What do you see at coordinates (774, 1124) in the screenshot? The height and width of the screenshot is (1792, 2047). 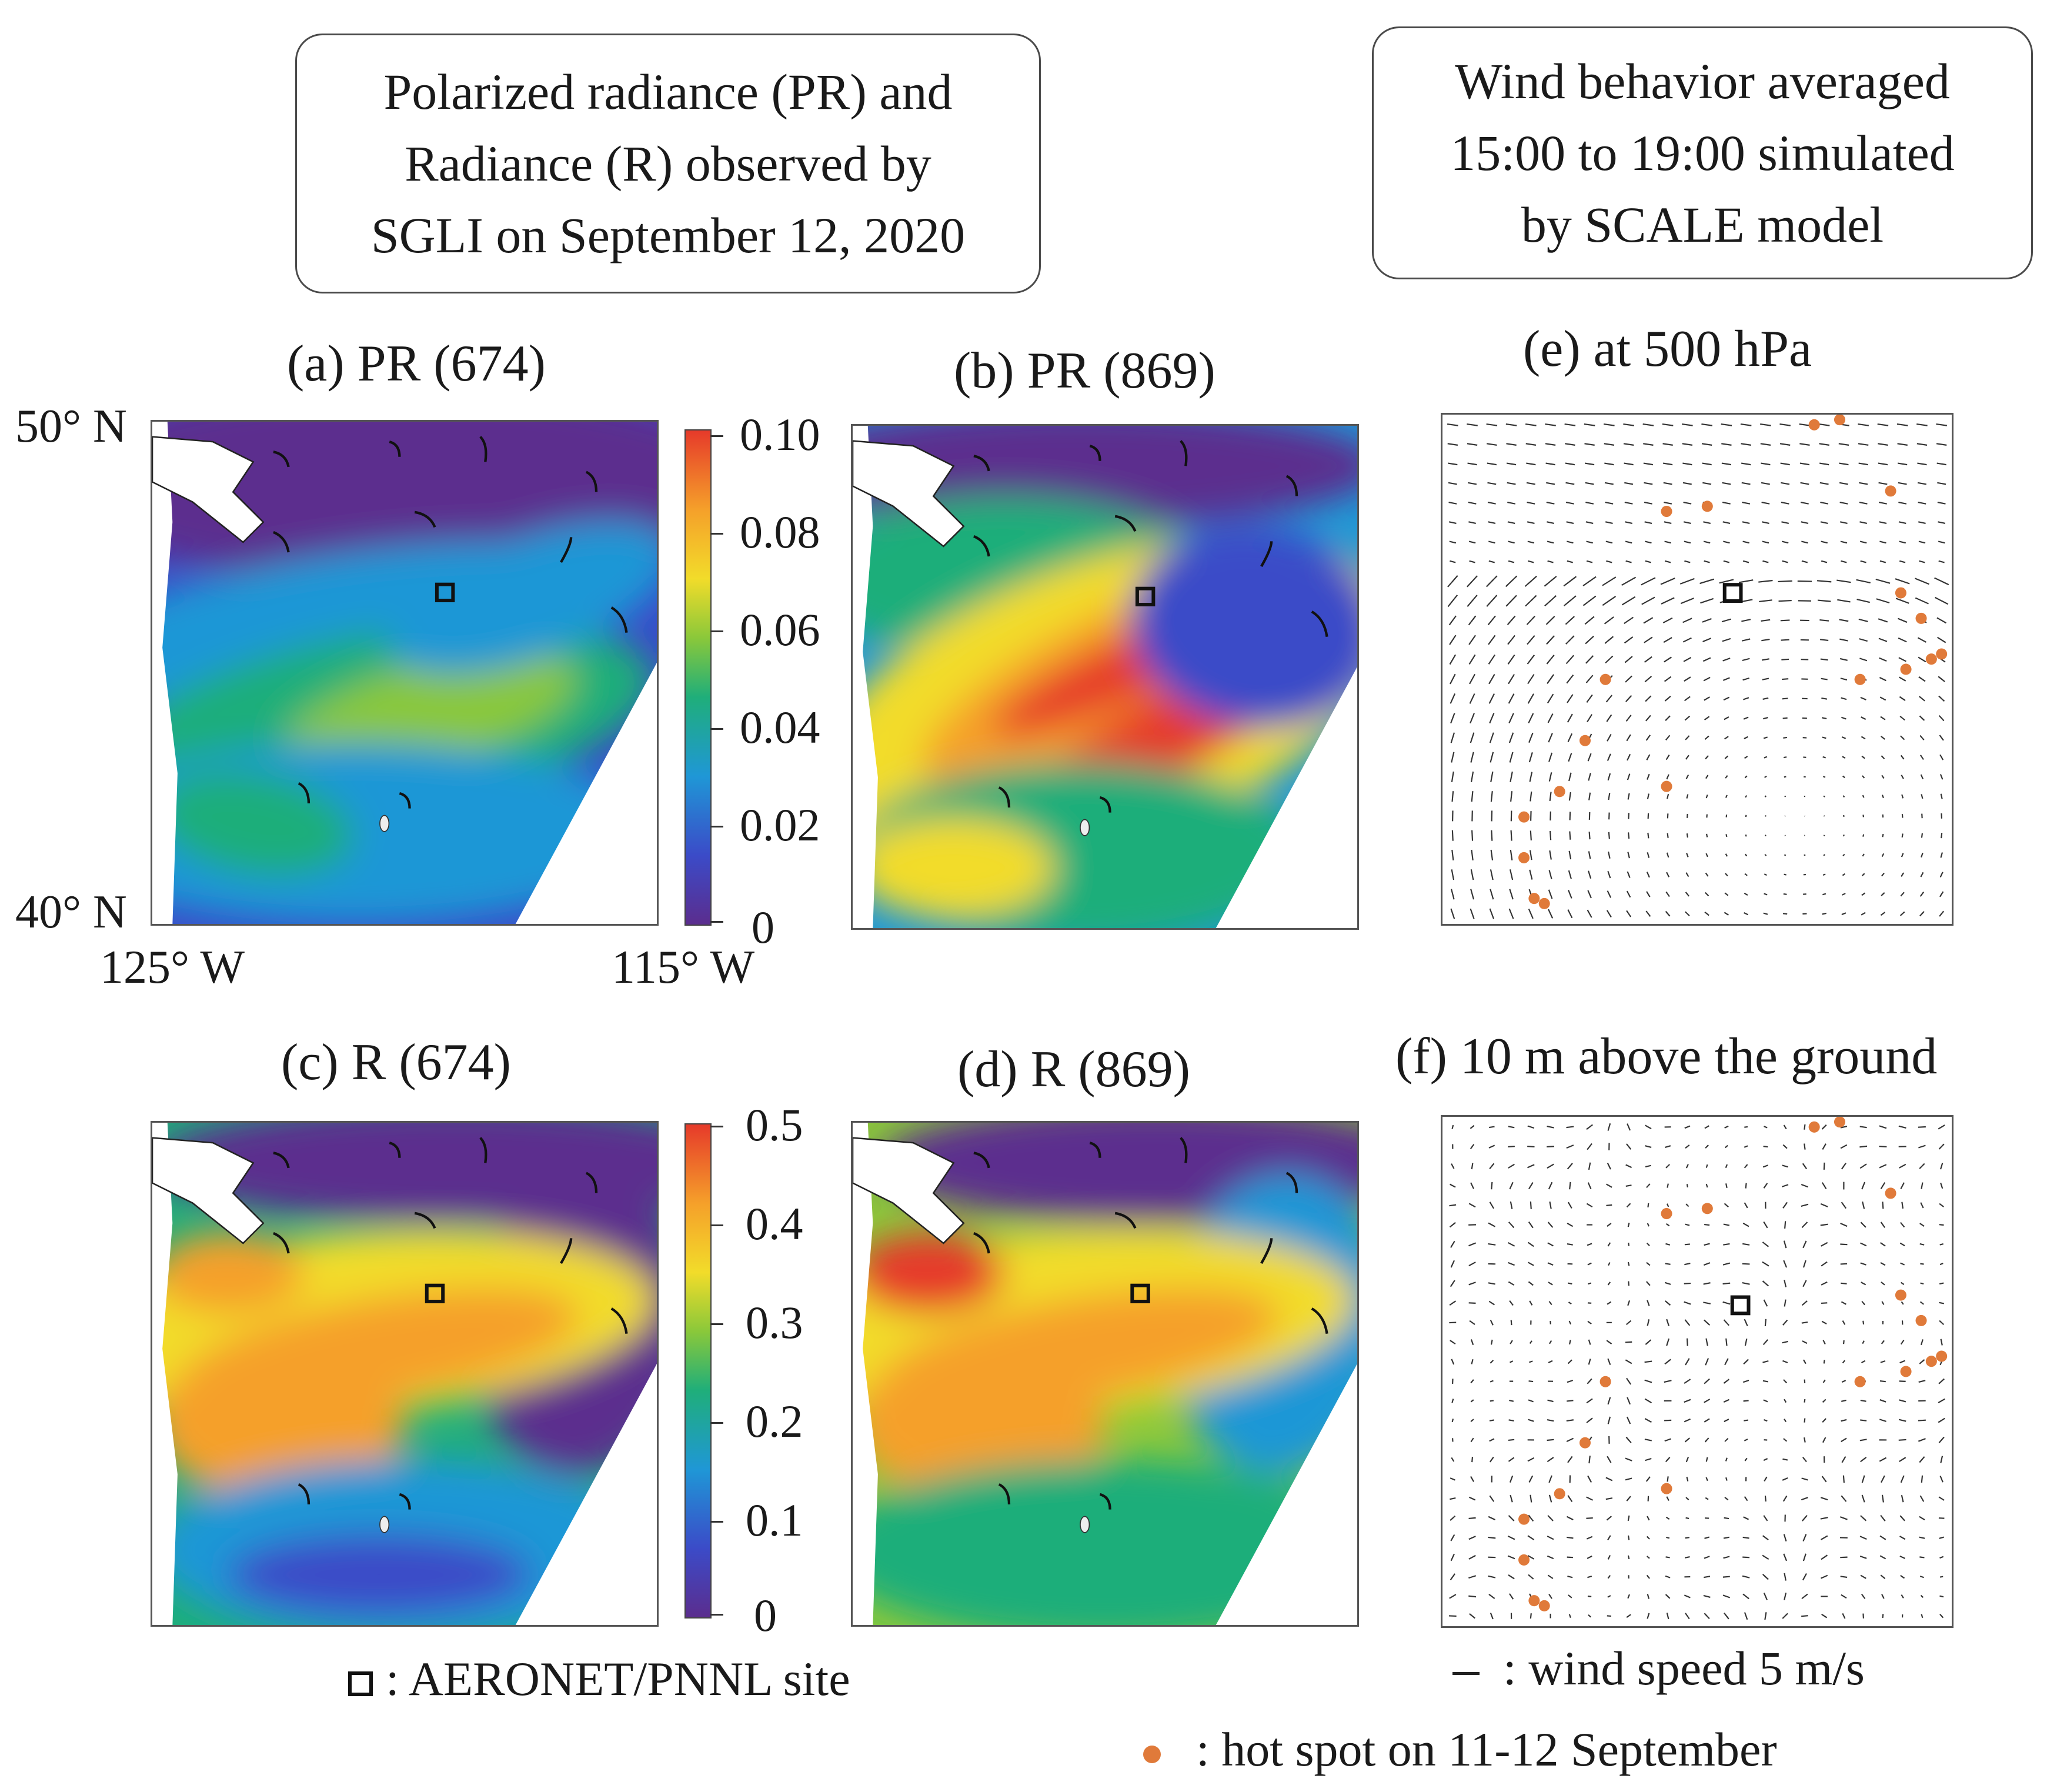 I see `r-tick-label: 0.5` at bounding box center [774, 1124].